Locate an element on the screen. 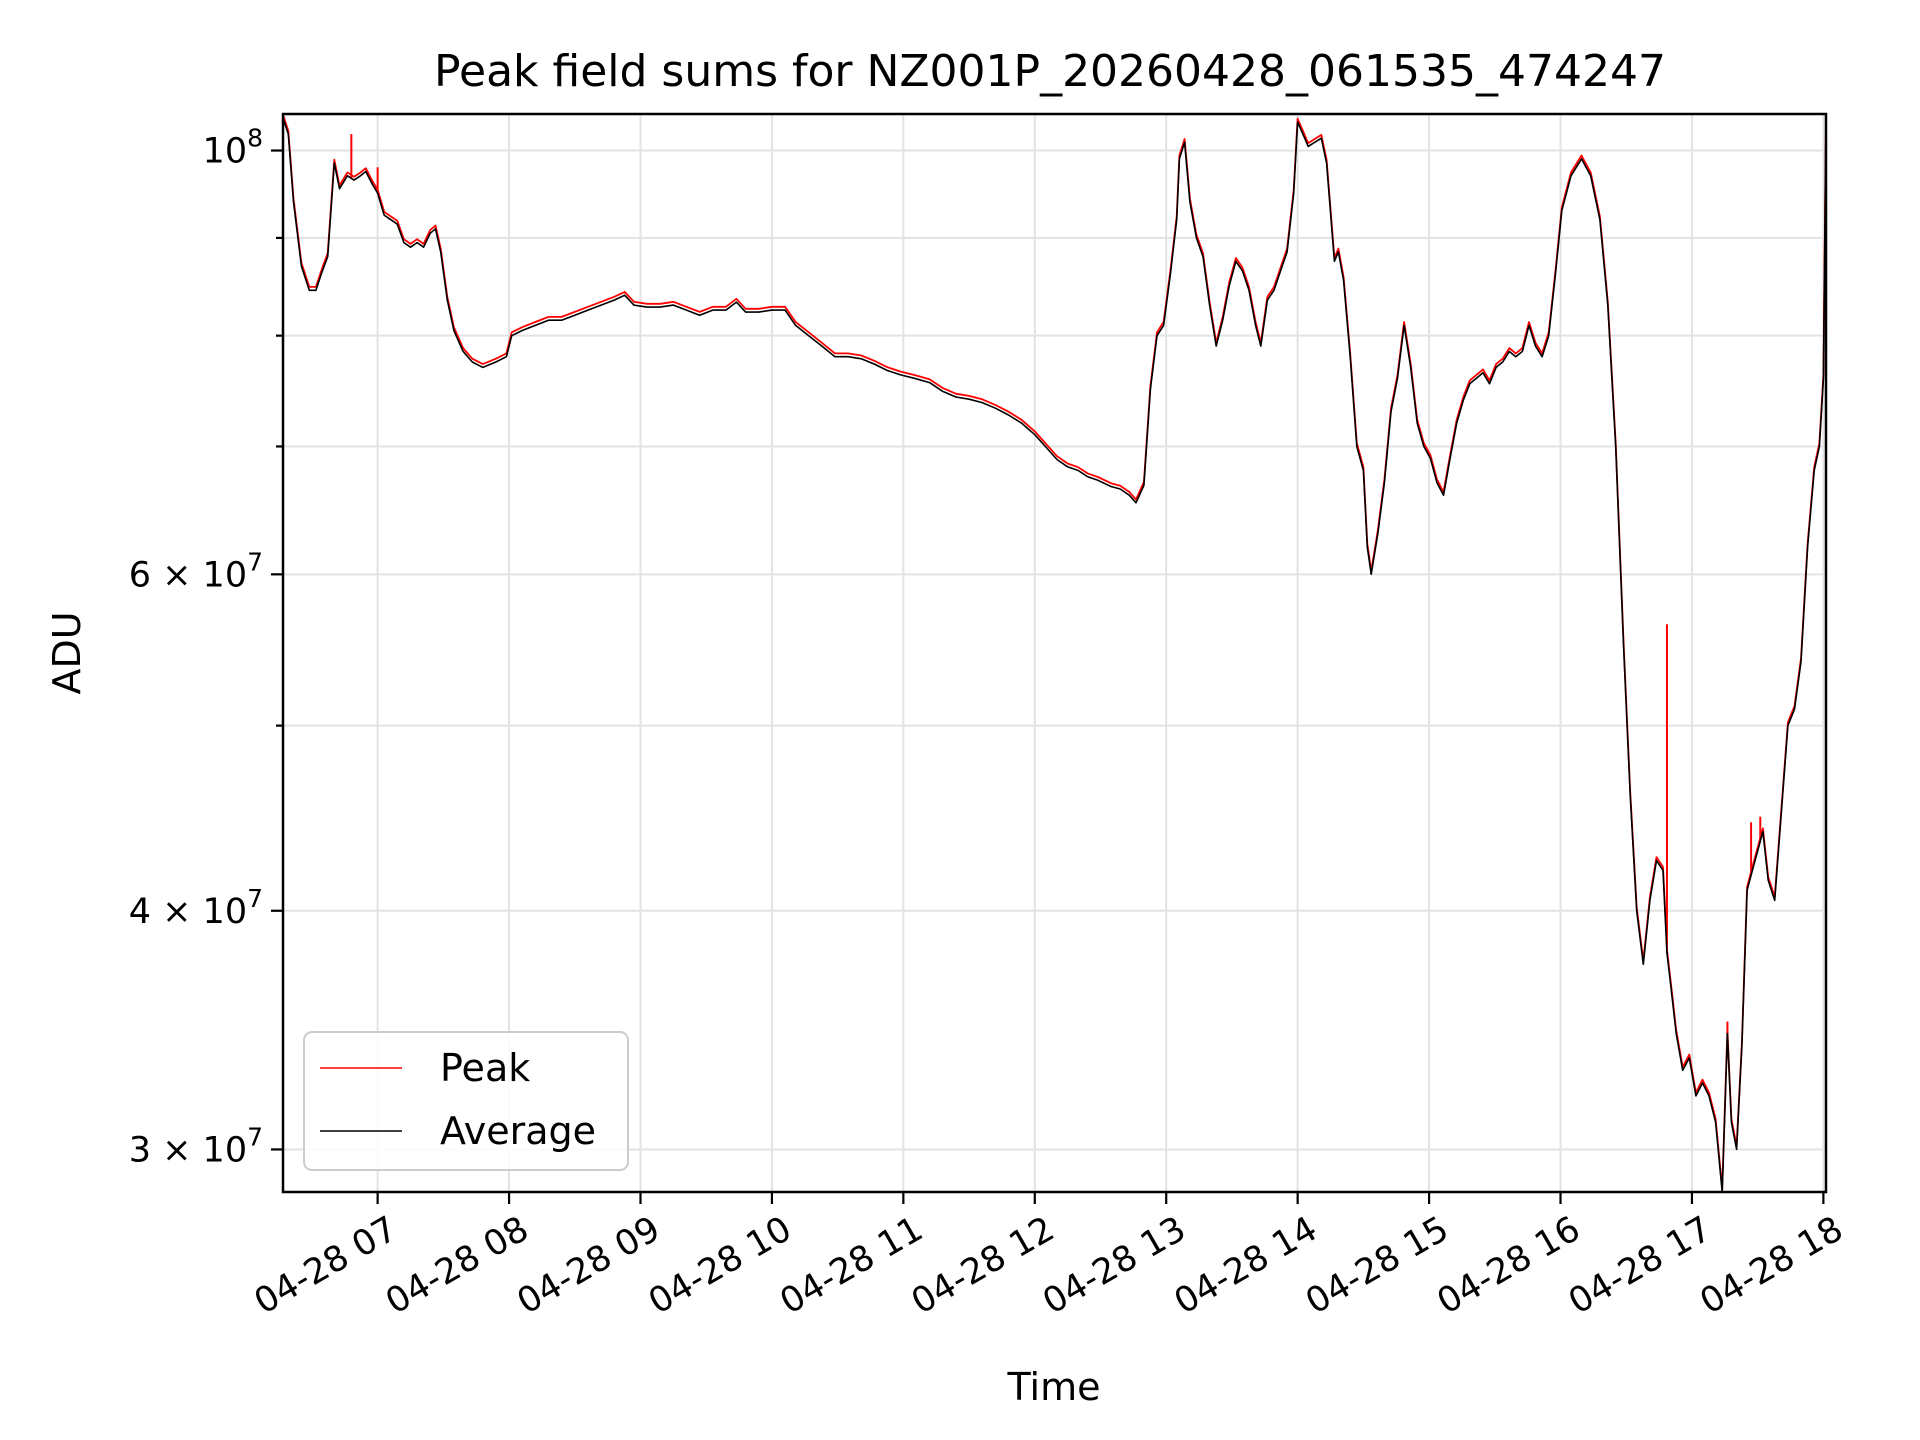 The width and height of the screenshot is (1920, 1440). legend-label-peak: Peak is located at coordinates (485, 1068).